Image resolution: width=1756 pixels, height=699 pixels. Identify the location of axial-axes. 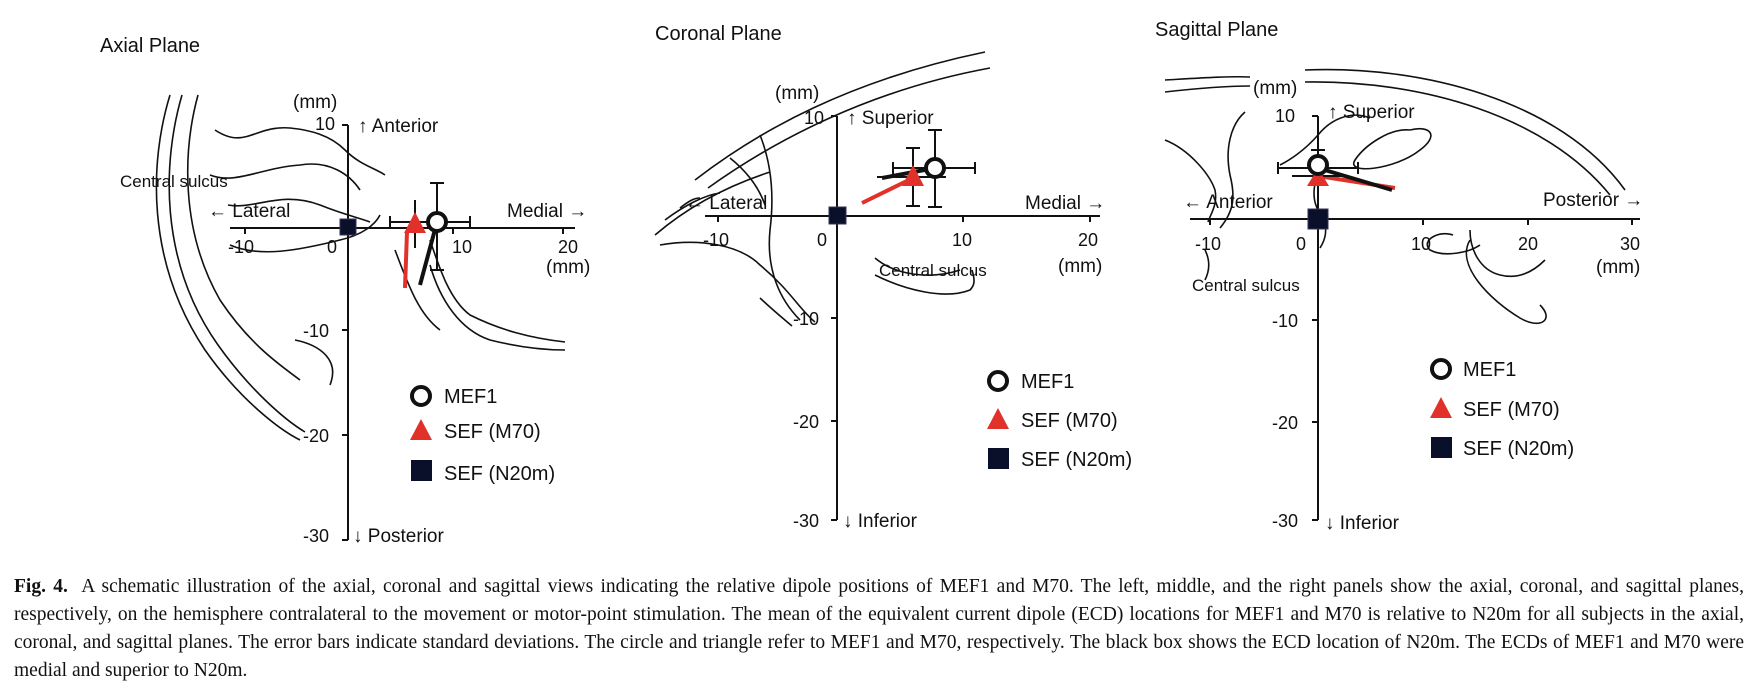
(402, 332).